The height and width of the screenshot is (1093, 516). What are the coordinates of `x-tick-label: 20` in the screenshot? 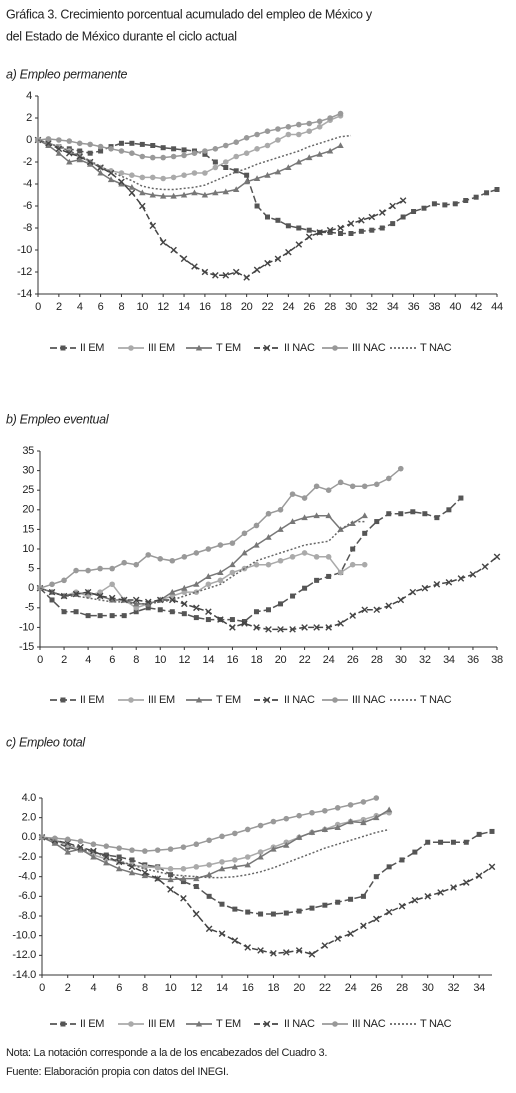 It's located at (247, 307).